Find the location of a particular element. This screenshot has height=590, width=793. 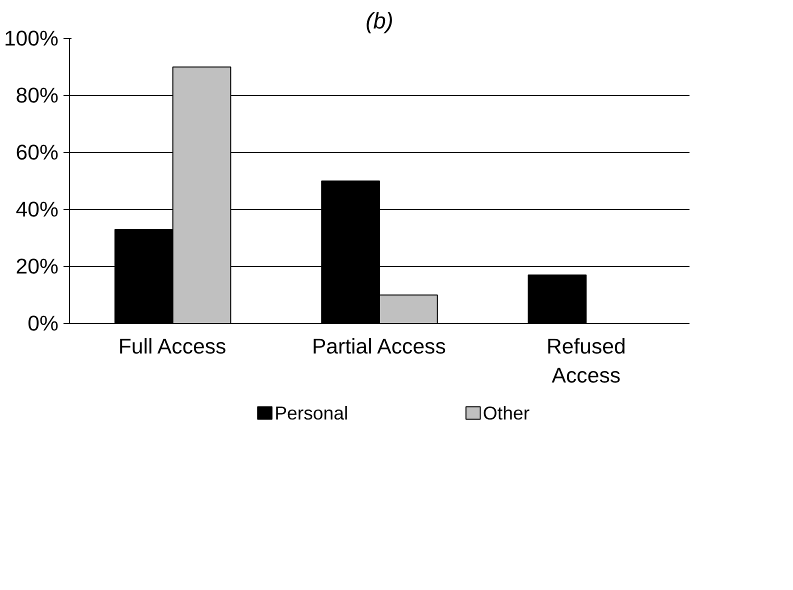

chart-title: (b) is located at coordinates (380, 21).